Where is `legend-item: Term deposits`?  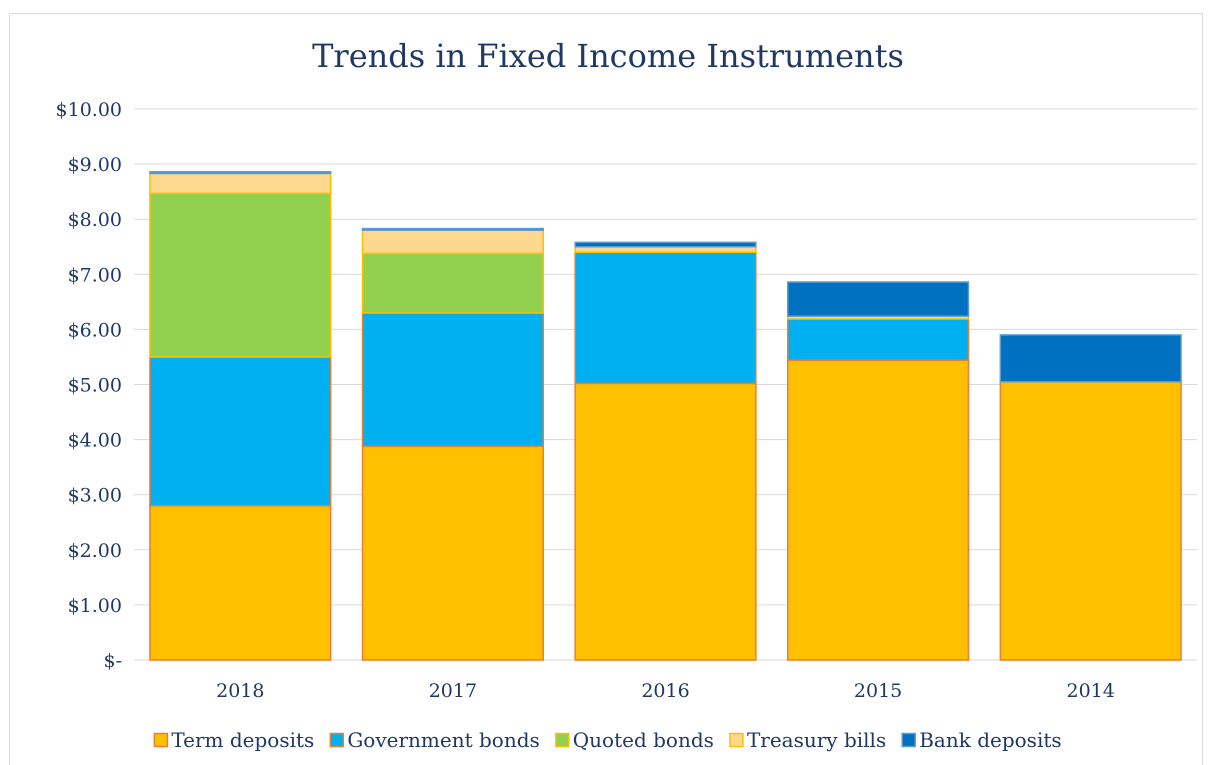 legend-item: Term deposits is located at coordinates (233, 740).